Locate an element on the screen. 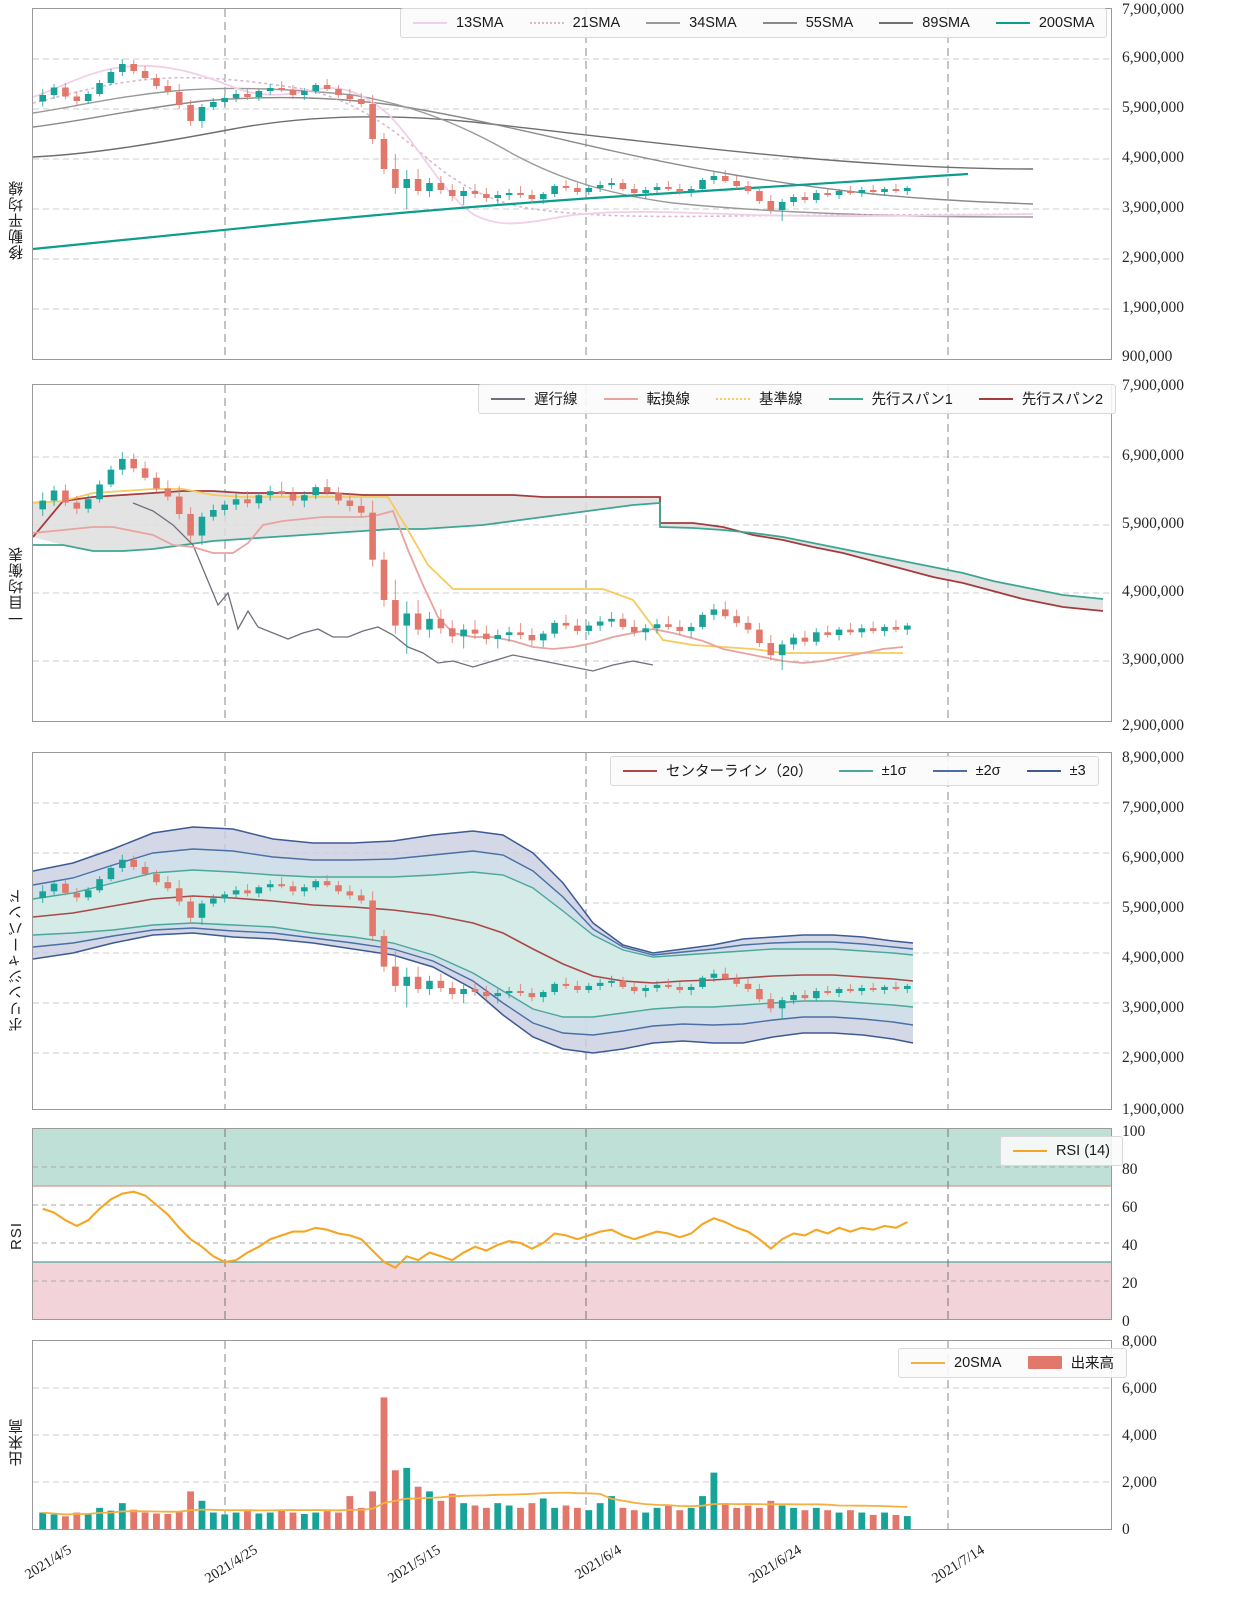 The image size is (1234, 1600). legend-label: ±3 is located at coordinates (1077, 770).